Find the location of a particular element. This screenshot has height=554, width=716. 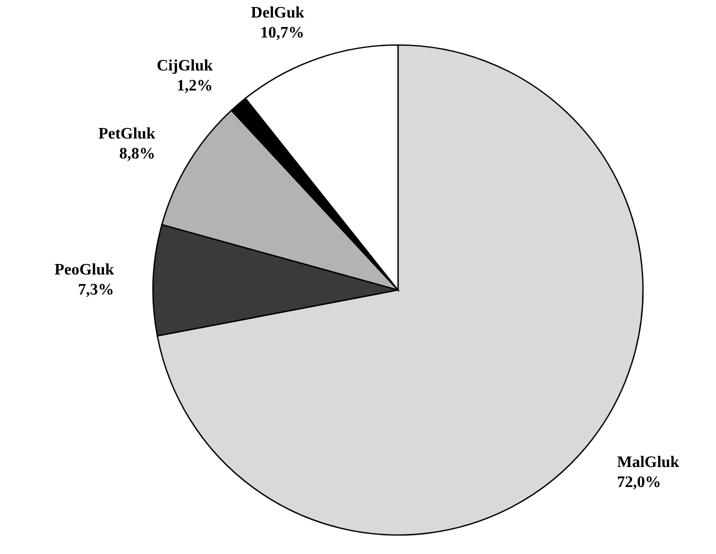

data-label: 7,3% is located at coordinates (96, 289).